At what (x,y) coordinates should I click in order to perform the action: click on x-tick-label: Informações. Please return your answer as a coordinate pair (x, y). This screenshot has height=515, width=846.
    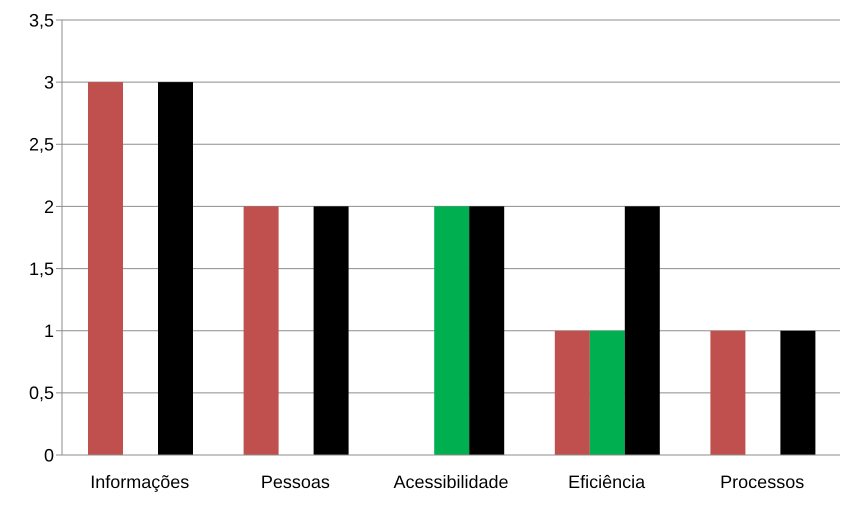
    Looking at the image, I should click on (140, 482).